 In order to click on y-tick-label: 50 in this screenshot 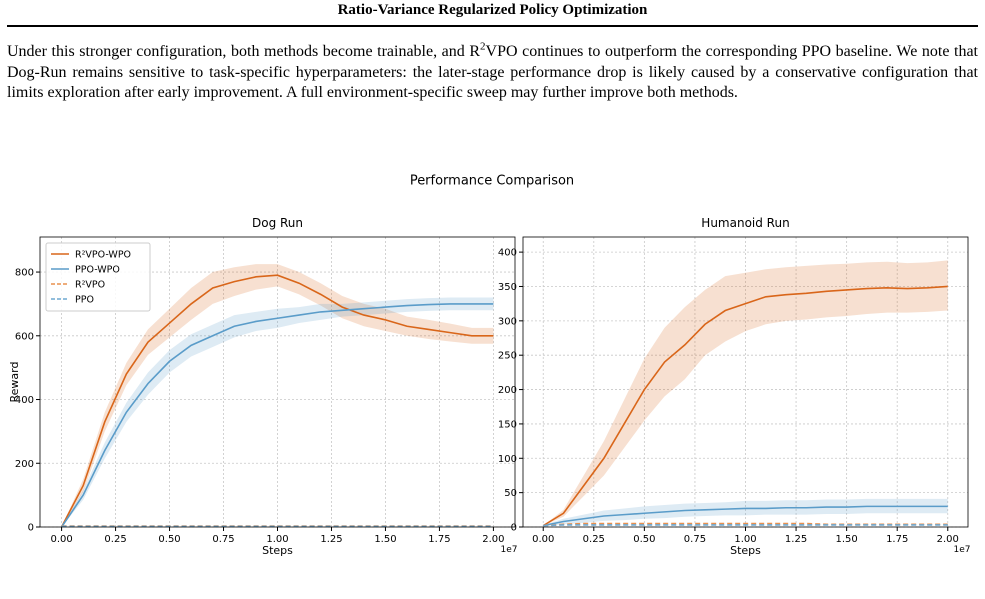, I will do `click(510, 493)`.